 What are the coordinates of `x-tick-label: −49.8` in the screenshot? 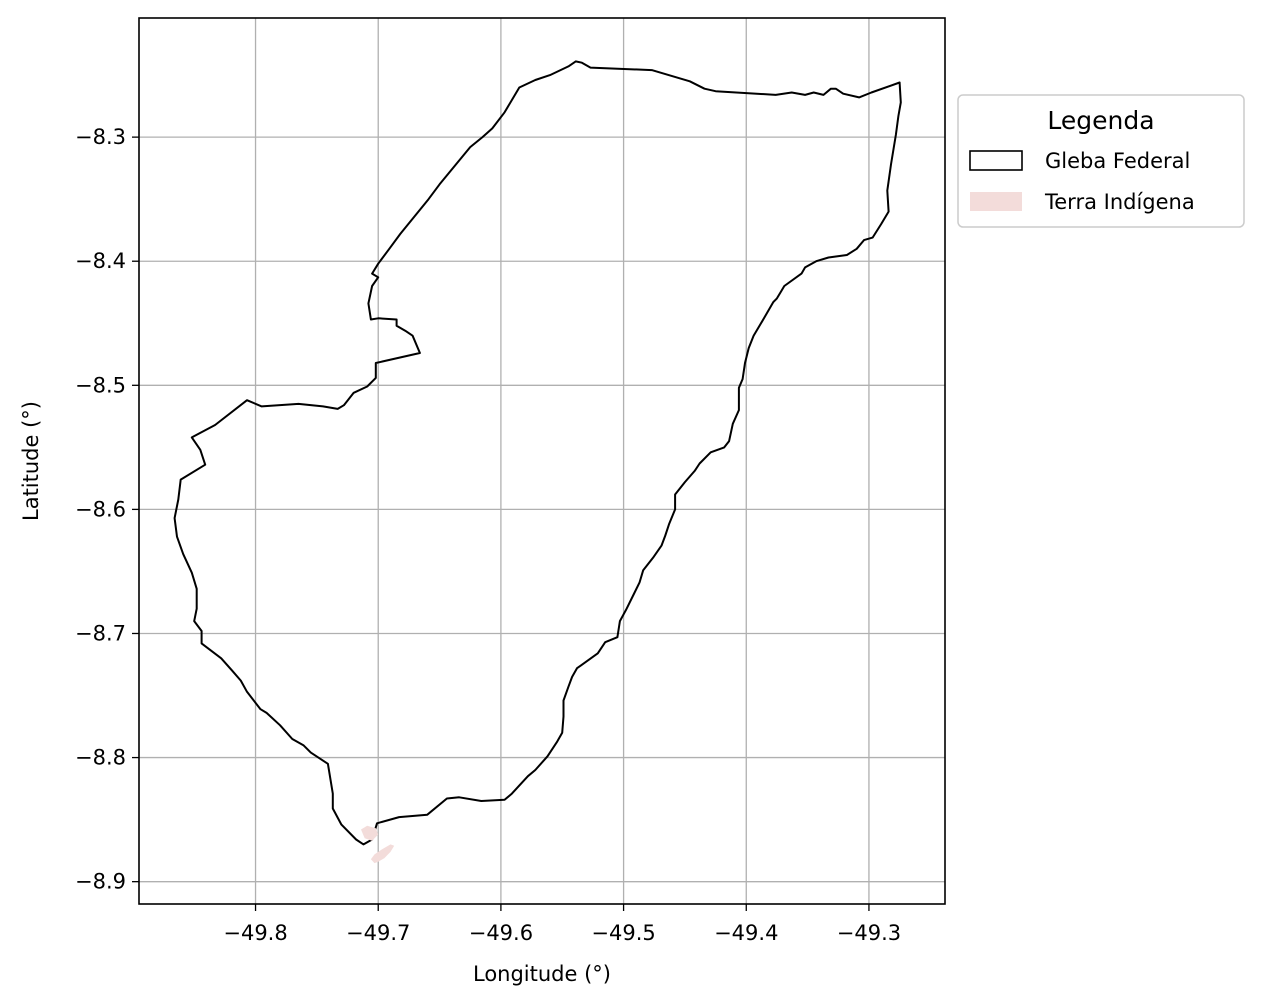 It's located at (255, 933).